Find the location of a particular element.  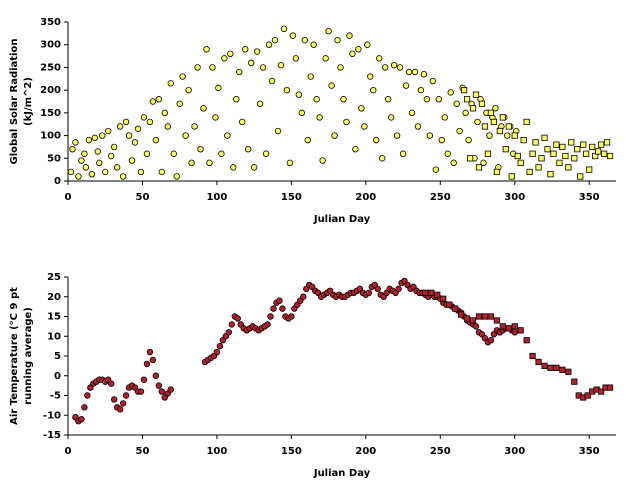

y-tick-label: 250 is located at coordinates (50, 67).